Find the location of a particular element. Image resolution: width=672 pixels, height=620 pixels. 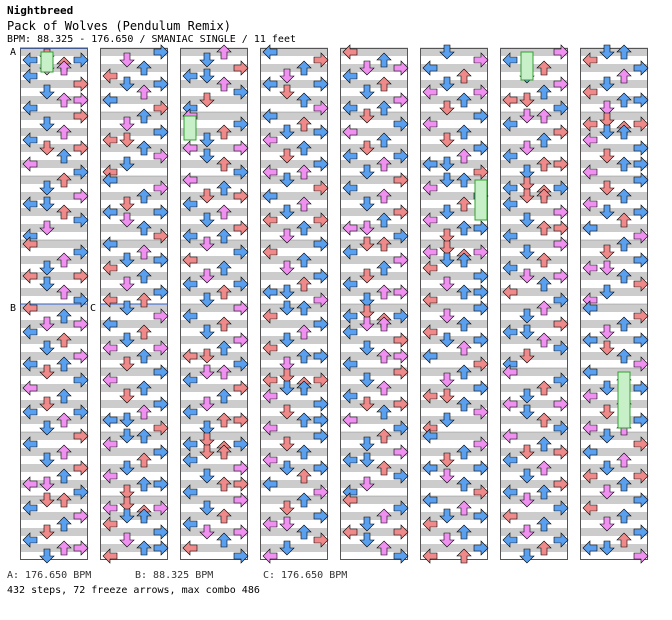

bpm-legend-c: C: 176.650 BPM is located at coordinates (305, 575).